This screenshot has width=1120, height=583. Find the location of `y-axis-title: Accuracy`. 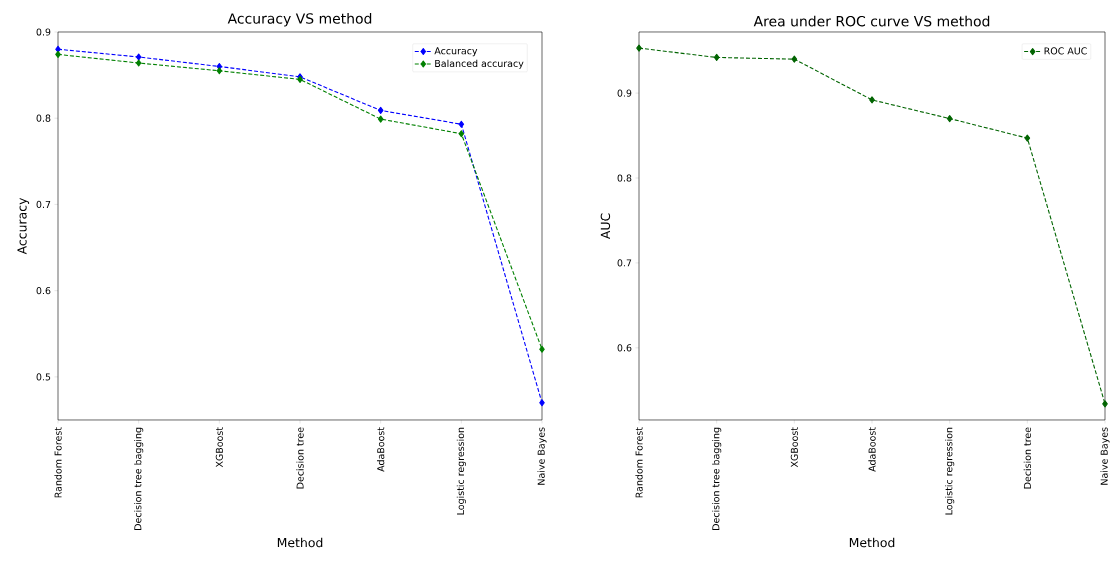

y-axis-title: Accuracy is located at coordinates (23, 226).